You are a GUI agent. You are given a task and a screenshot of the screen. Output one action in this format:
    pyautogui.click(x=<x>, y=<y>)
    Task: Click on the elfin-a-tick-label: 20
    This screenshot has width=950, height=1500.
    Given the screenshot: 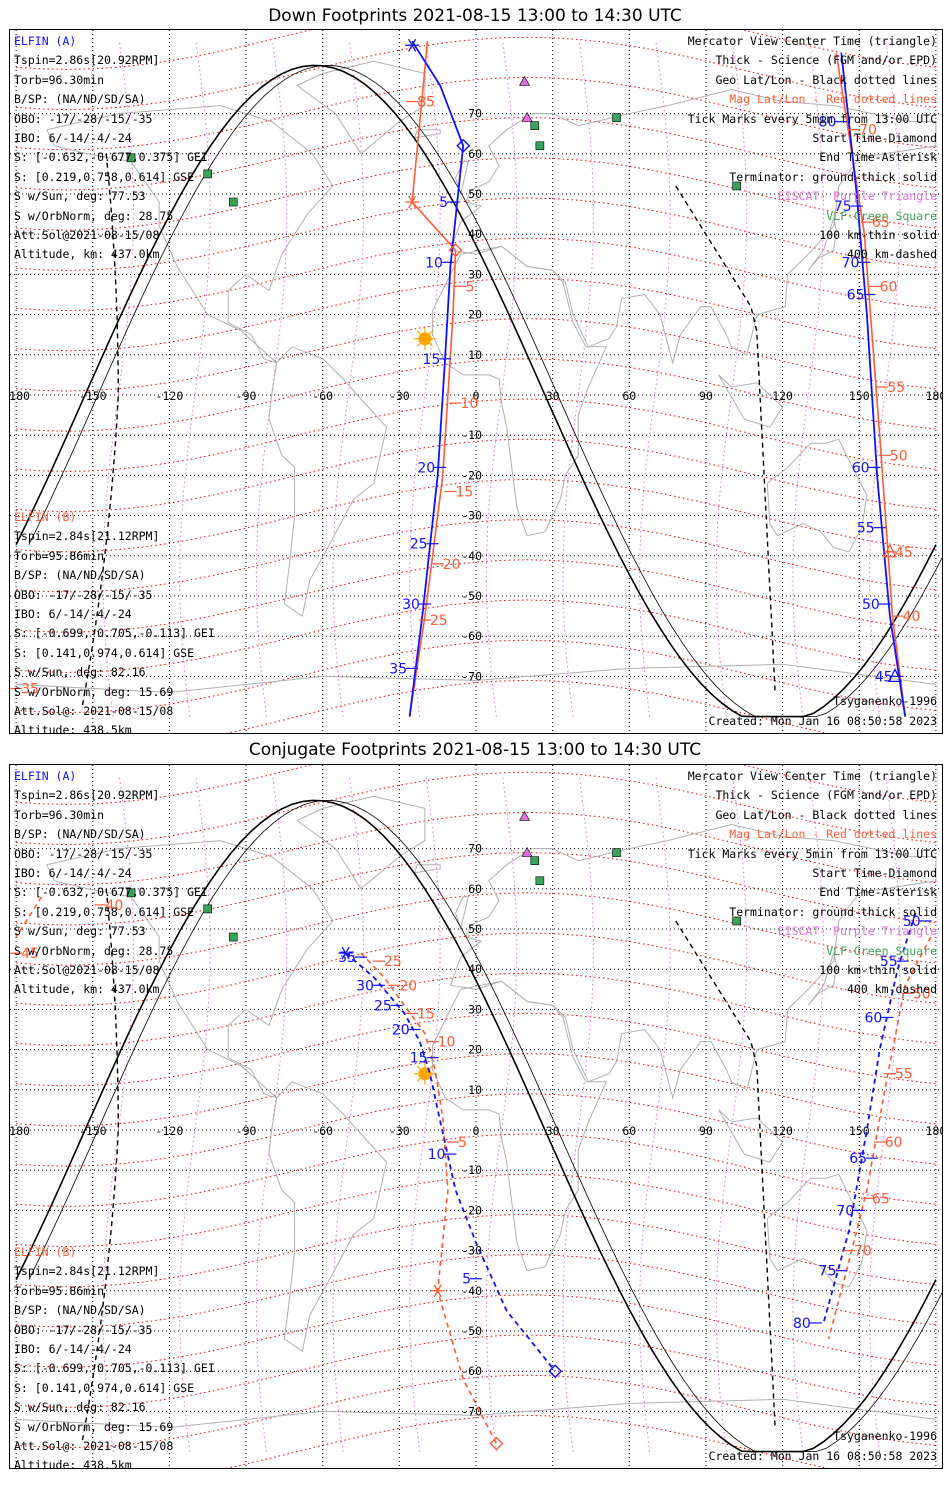 What is the action you would take?
    pyautogui.click(x=426, y=468)
    